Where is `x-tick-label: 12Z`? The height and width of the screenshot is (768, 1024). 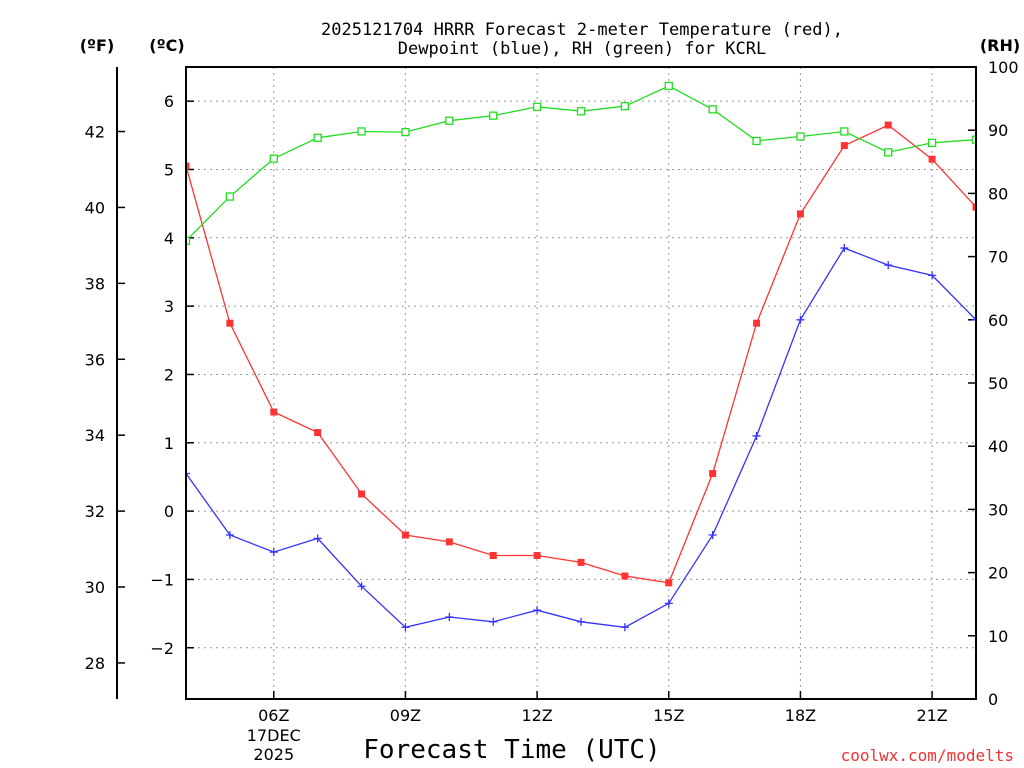 x-tick-label: 12Z is located at coordinates (536, 715).